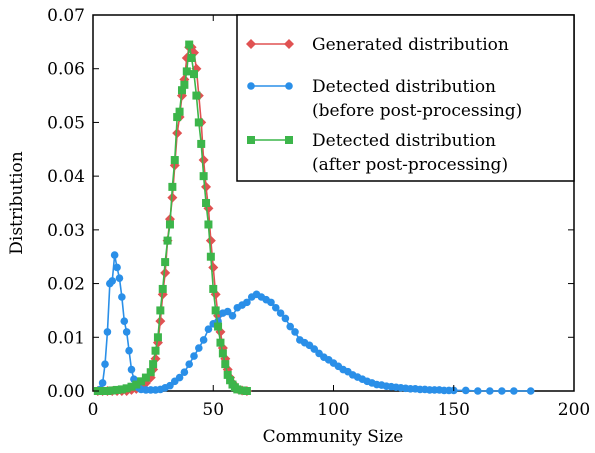 This screenshot has height=453, width=595. Describe the element at coordinates (66, 177) in the screenshot. I see `y-tick-label: 0.04` at that location.